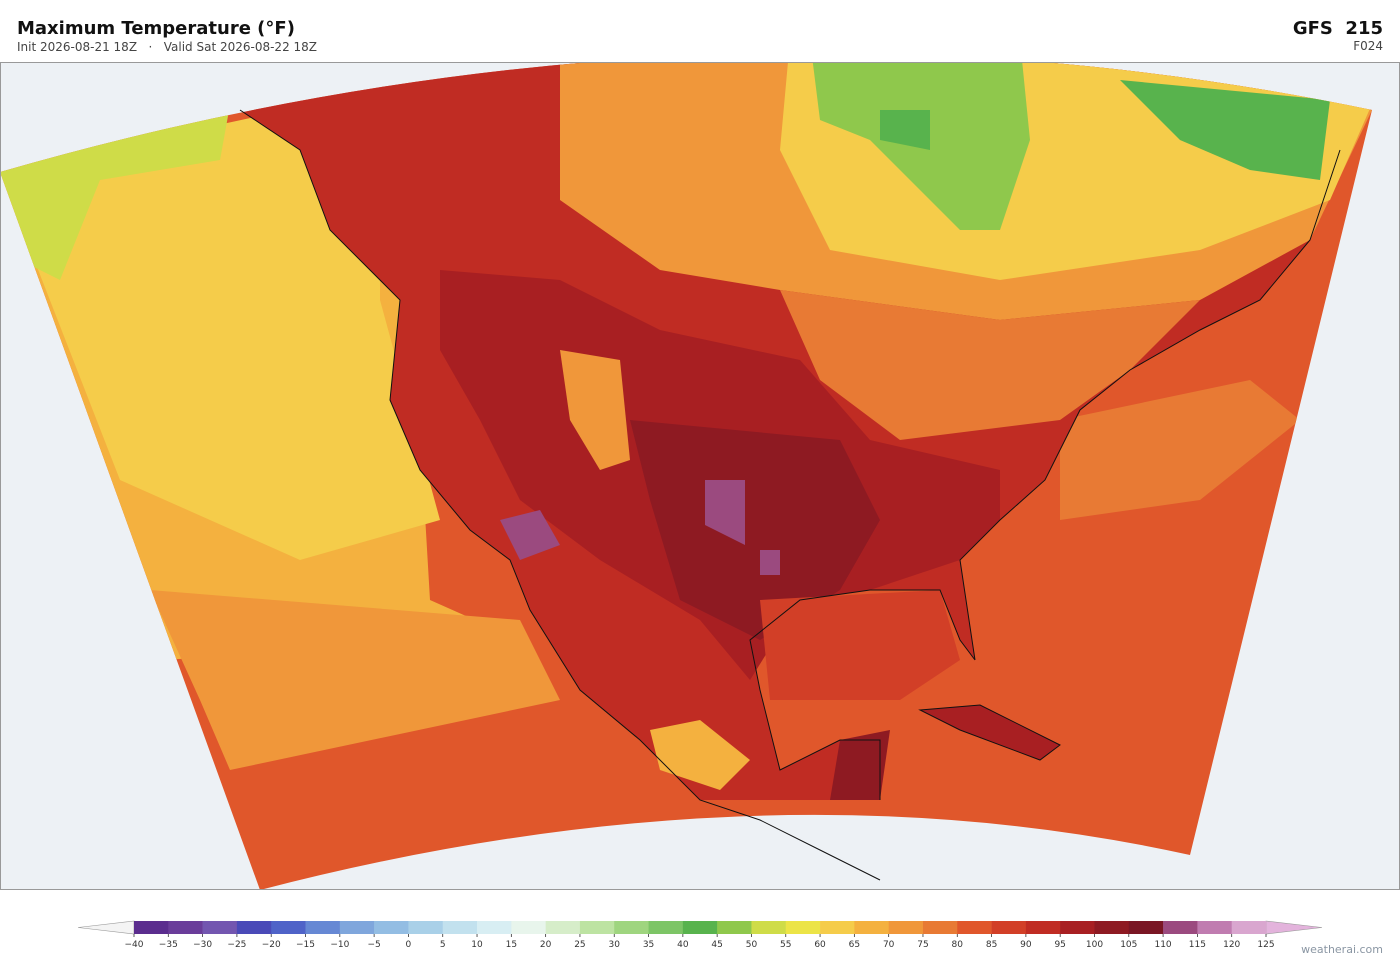 The width and height of the screenshot is (1400, 964). I want to click on colorbar-tick-label: 20, so click(546, 945).